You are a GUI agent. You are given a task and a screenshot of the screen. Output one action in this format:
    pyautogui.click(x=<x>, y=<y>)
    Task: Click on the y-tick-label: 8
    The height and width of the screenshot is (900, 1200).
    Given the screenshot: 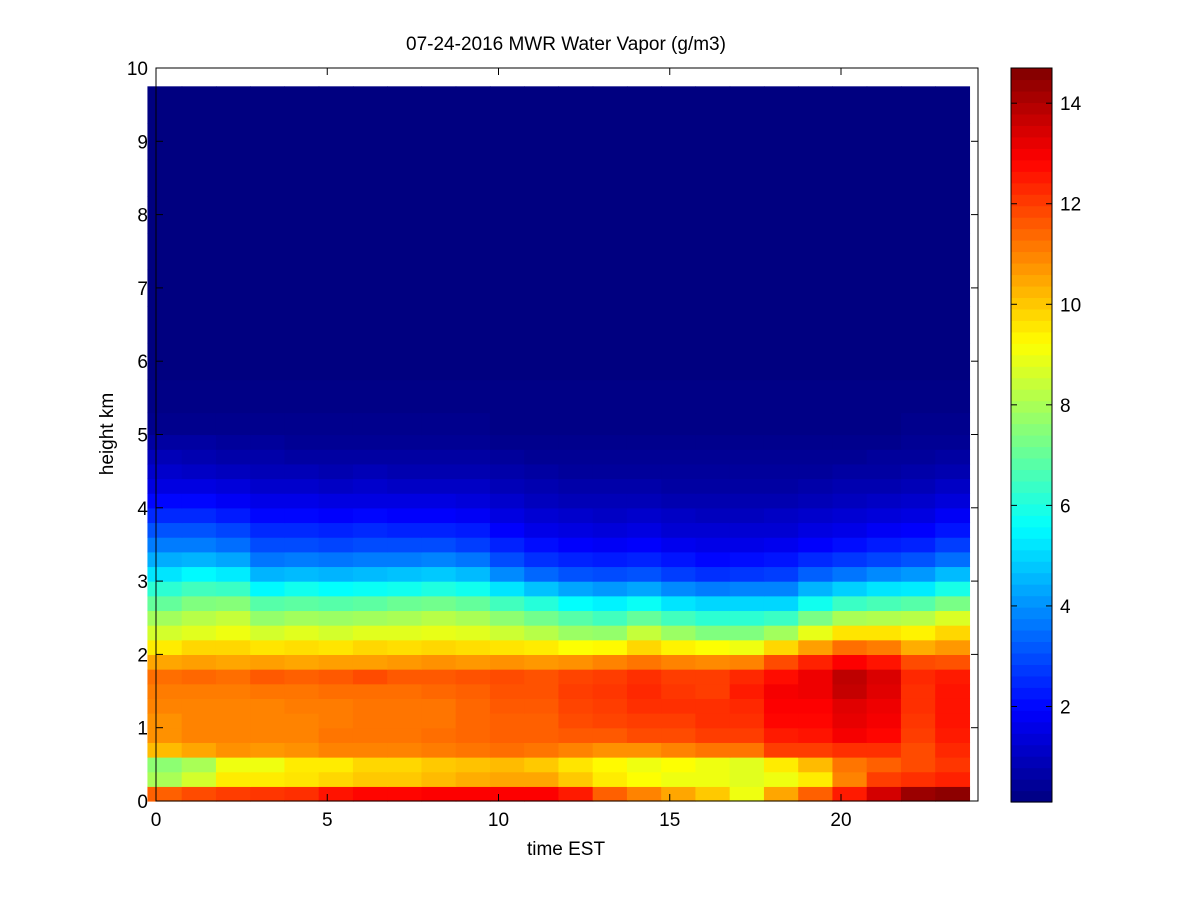 What is the action you would take?
    pyautogui.click(x=142, y=216)
    